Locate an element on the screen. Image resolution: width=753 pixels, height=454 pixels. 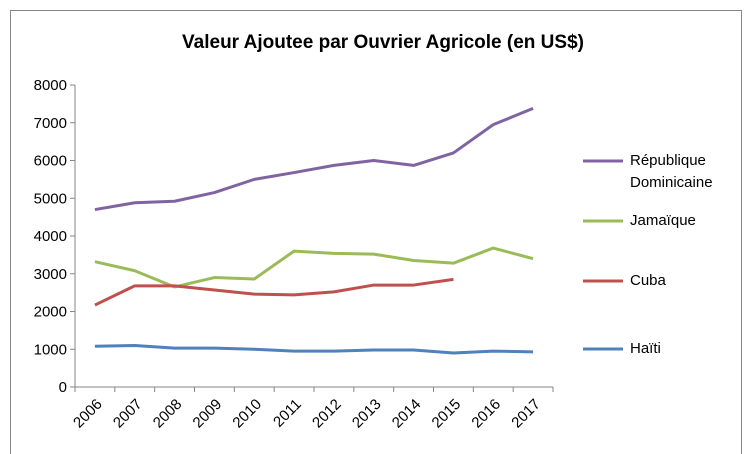
y-tick-label: 2000 is located at coordinates (50, 312).